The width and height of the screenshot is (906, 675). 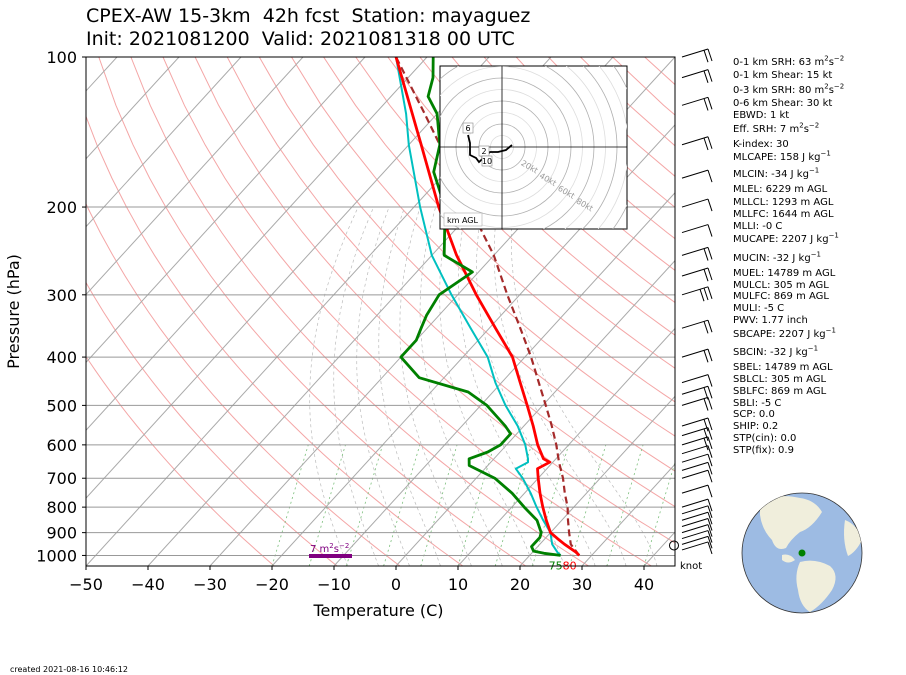 I want to click on index-line: MUCIN: -32 J kg−1, so click(x=777, y=257).